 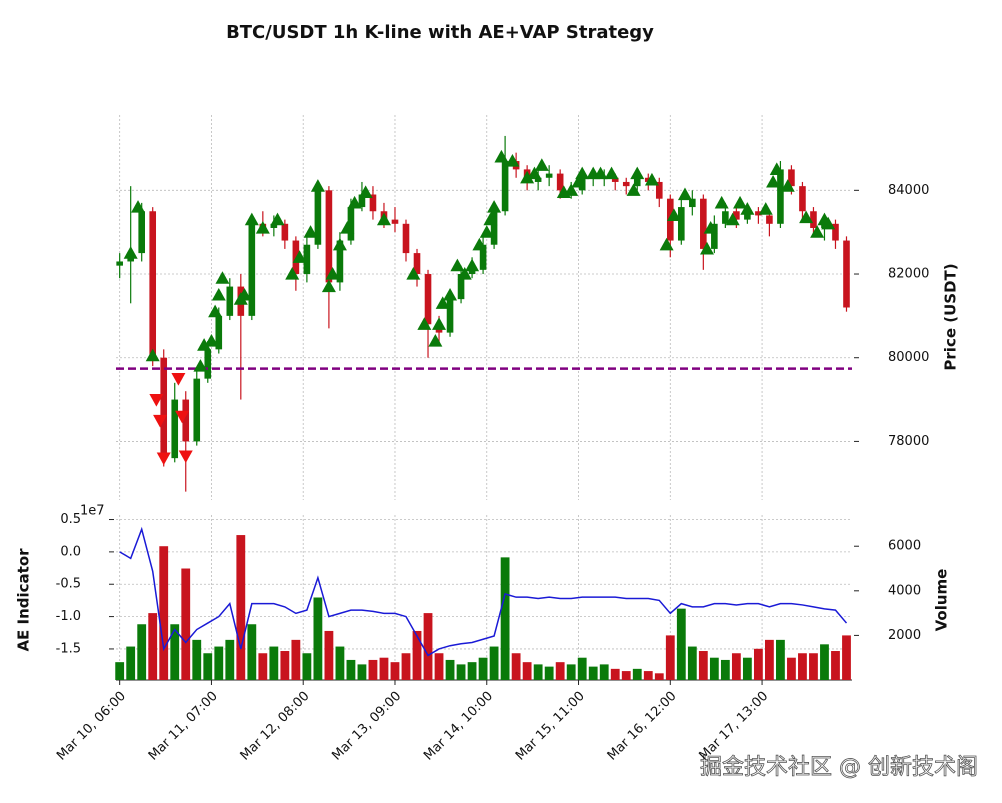 I want to click on x-tick-label: Mar 16, 12:00, so click(x=642, y=726).